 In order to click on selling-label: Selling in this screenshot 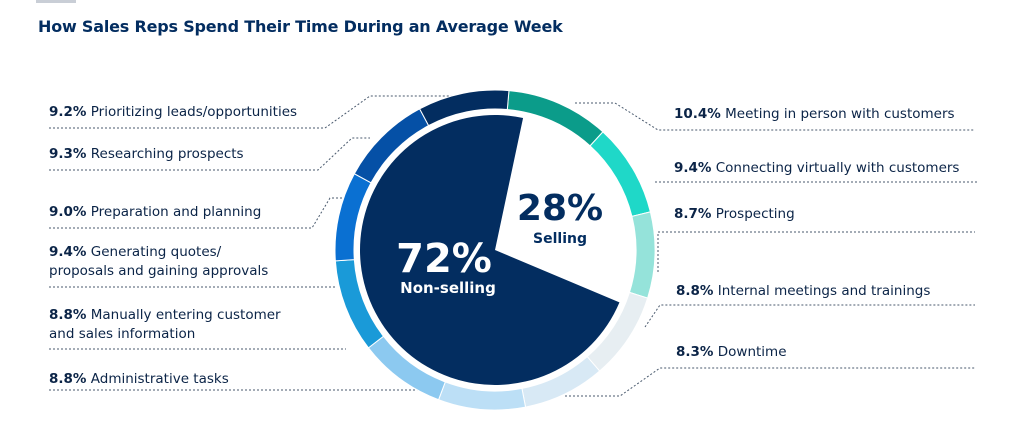, I will do `click(560, 239)`.